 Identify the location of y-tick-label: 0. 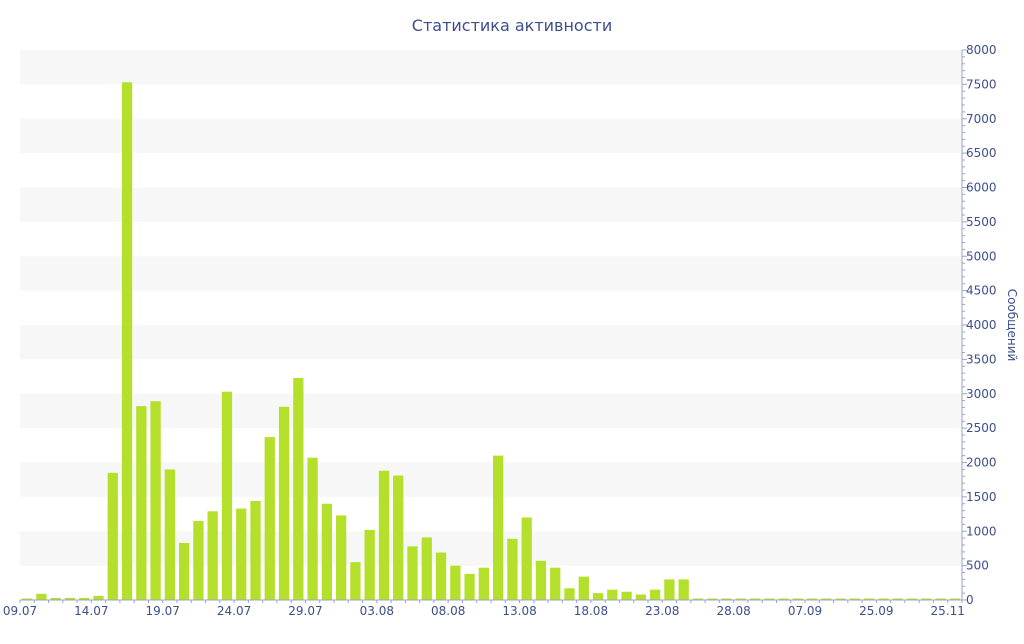
(970, 600).